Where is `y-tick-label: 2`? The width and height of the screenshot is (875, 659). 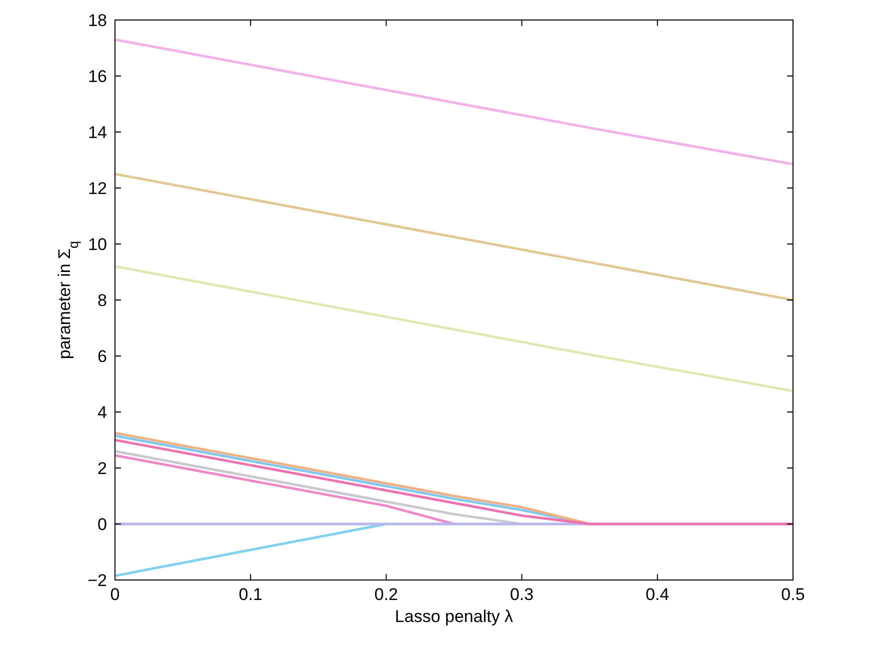 y-tick-label: 2 is located at coordinates (102, 468).